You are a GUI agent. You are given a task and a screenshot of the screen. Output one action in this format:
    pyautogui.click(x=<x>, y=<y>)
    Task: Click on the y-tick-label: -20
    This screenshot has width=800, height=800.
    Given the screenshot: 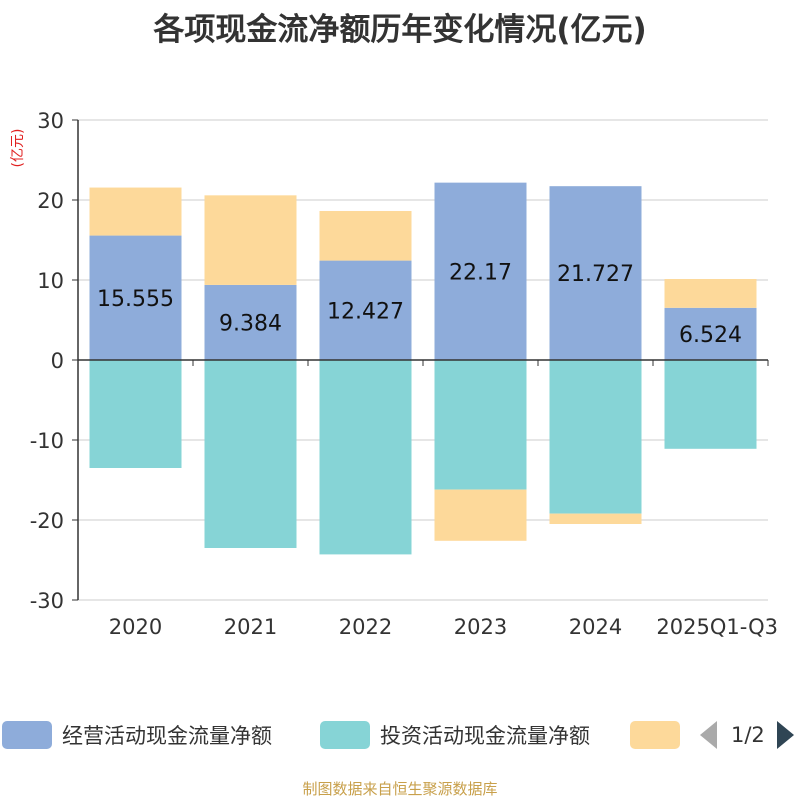 What is the action you would take?
    pyautogui.click(x=47, y=521)
    